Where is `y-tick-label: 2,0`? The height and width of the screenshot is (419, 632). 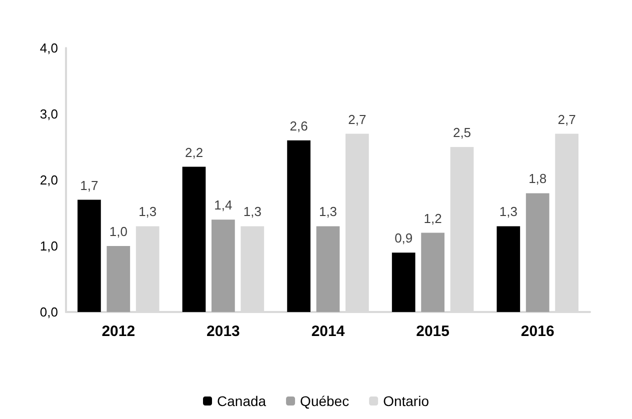
y-tick-label: 2,0 is located at coordinates (49, 180).